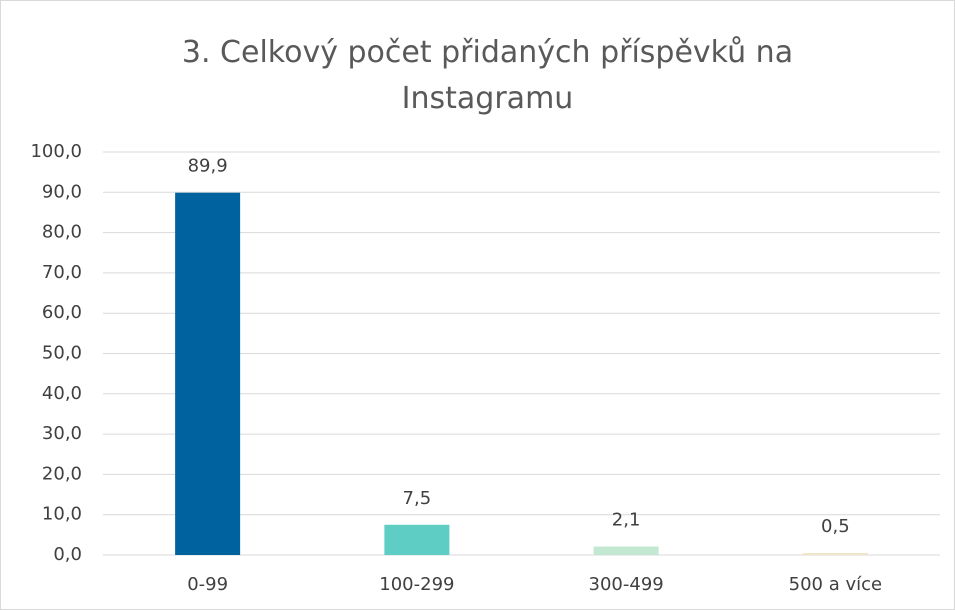 The image size is (955, 610). Describe the element at coordinates (62, 272) in the screenshot. I see `y-tick-label: 70,0` at that location.